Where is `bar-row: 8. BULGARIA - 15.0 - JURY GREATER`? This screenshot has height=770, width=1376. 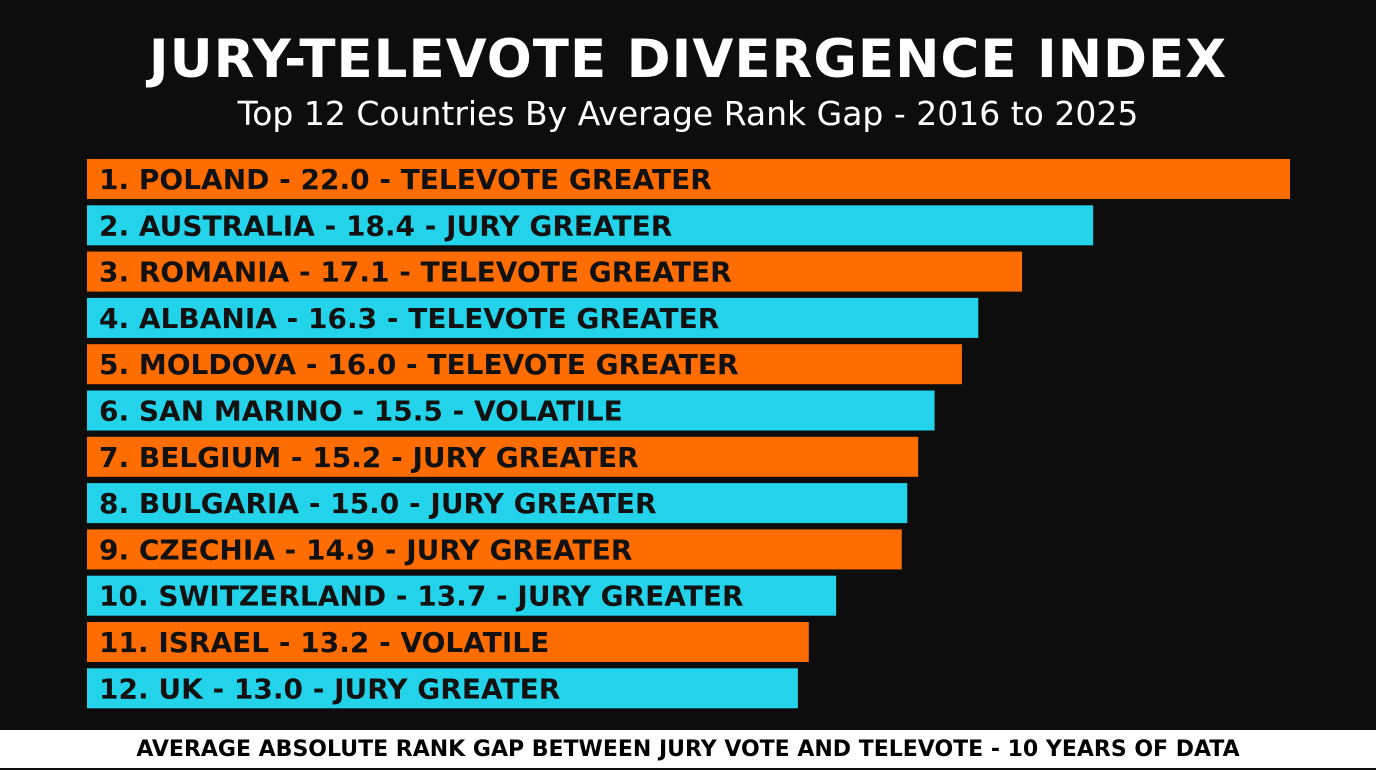 bar-row: 8. BULGARIA - 15.0 - JURY GREATER is located at coordinates (497, 503).